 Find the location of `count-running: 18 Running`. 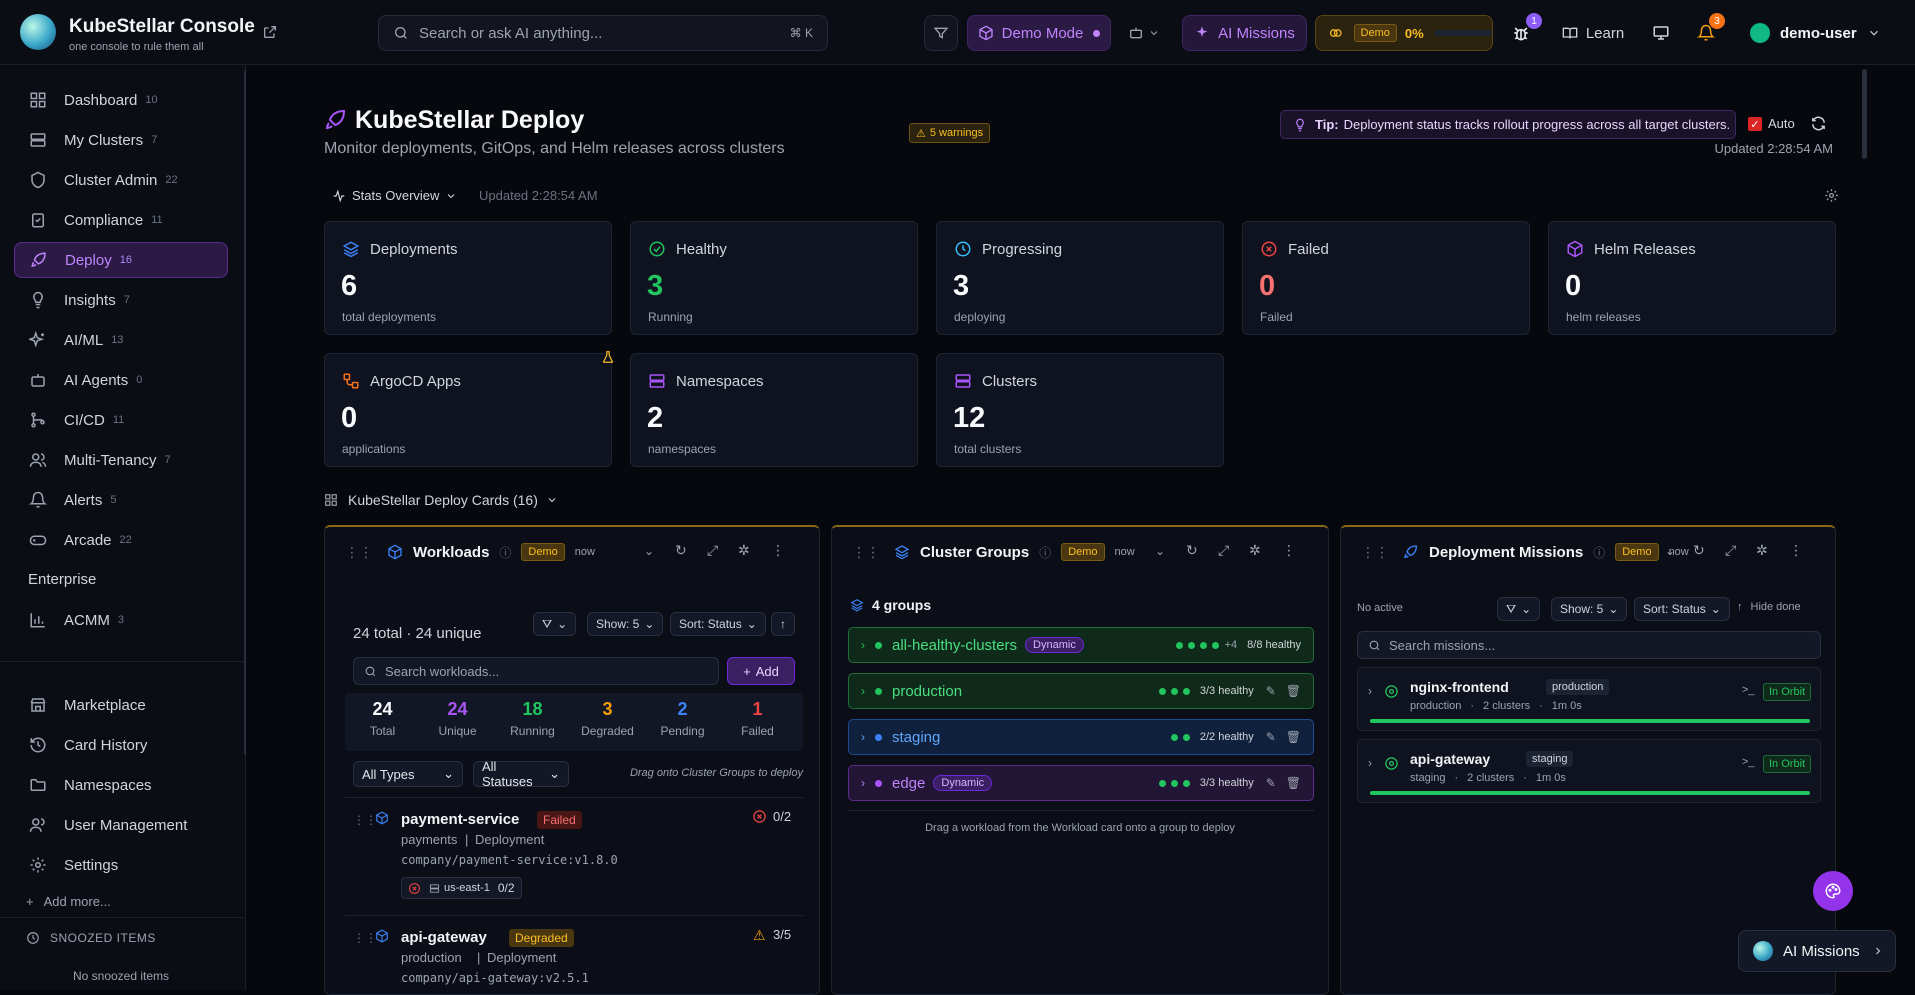

count-running: 18 Running is located at coordinates (532, 718).